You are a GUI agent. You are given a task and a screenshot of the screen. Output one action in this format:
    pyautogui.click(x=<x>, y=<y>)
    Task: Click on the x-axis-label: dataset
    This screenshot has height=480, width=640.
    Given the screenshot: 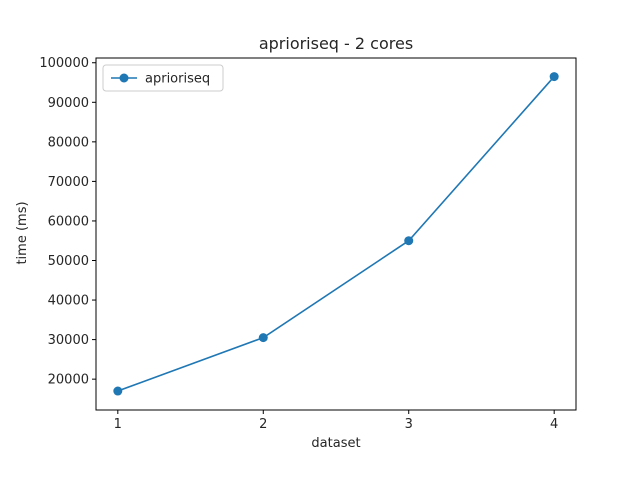 What is the action you would take?
    pyautogui.click(x=335, y=443)
    